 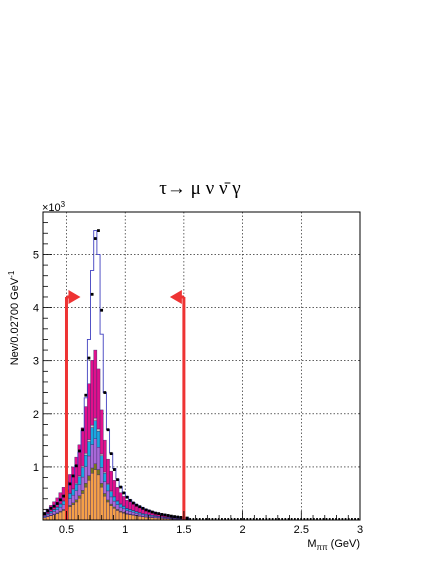 I want to click on y-tick-label: 1, so click(x=36, y=468).